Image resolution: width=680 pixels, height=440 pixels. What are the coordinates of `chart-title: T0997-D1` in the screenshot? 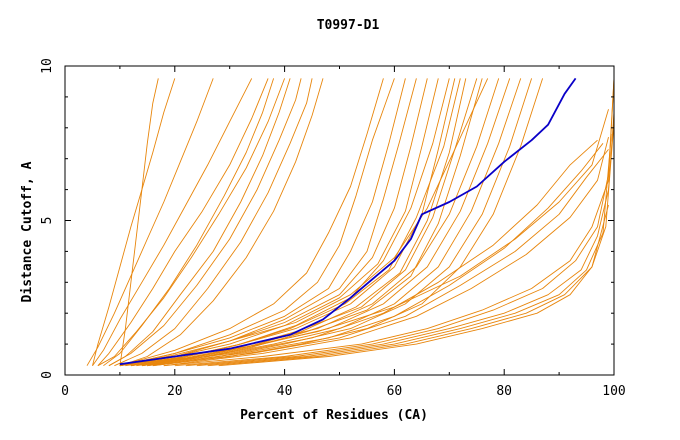 It's located at (348, 25).